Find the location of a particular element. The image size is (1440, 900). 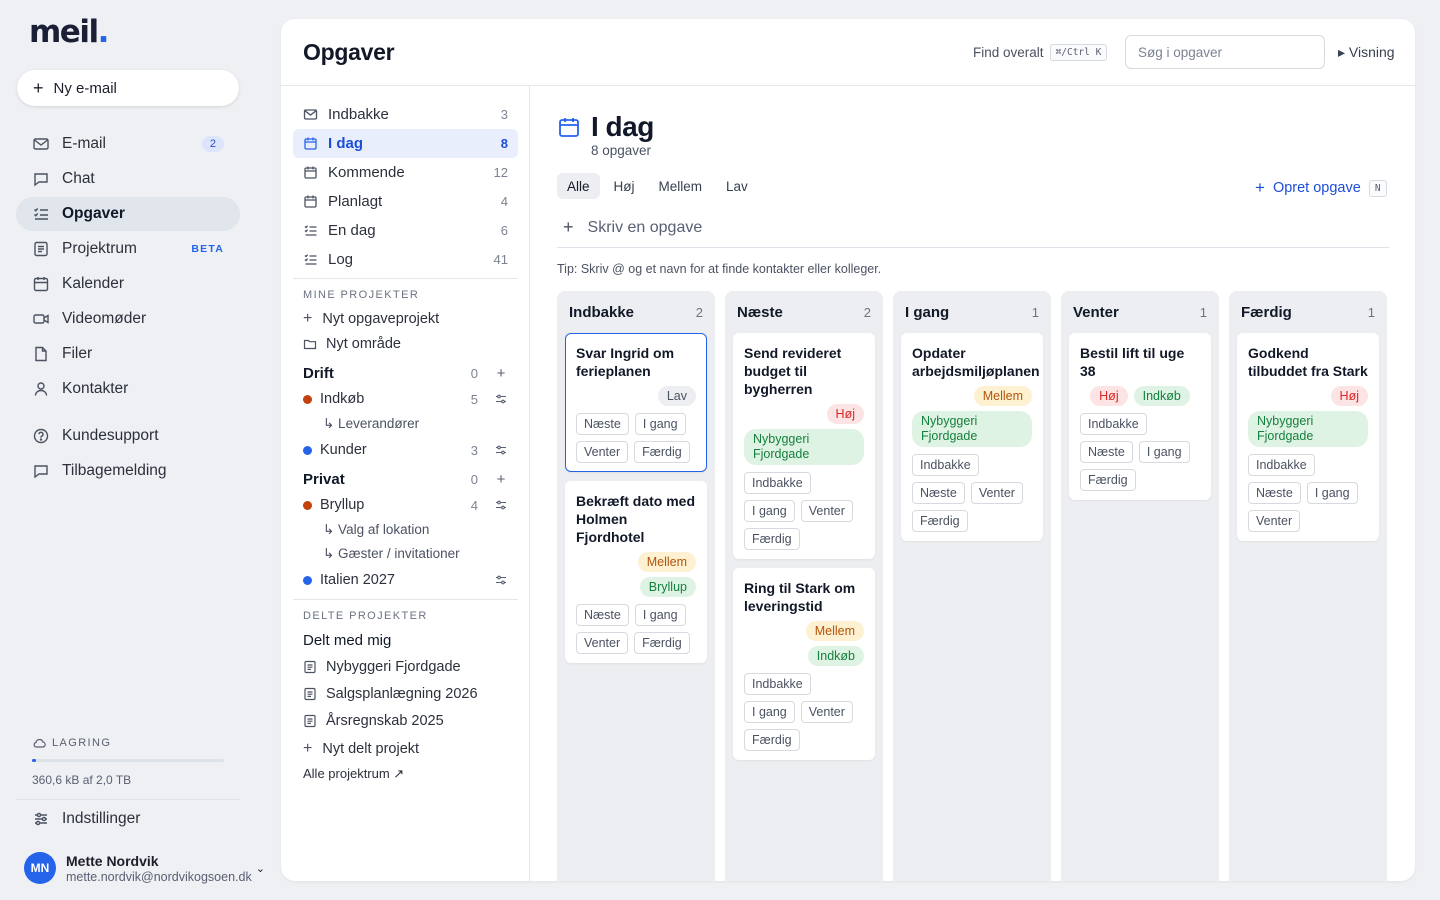

task-view-upcoming: Kommende 12 is located at coordinates (405, 172).